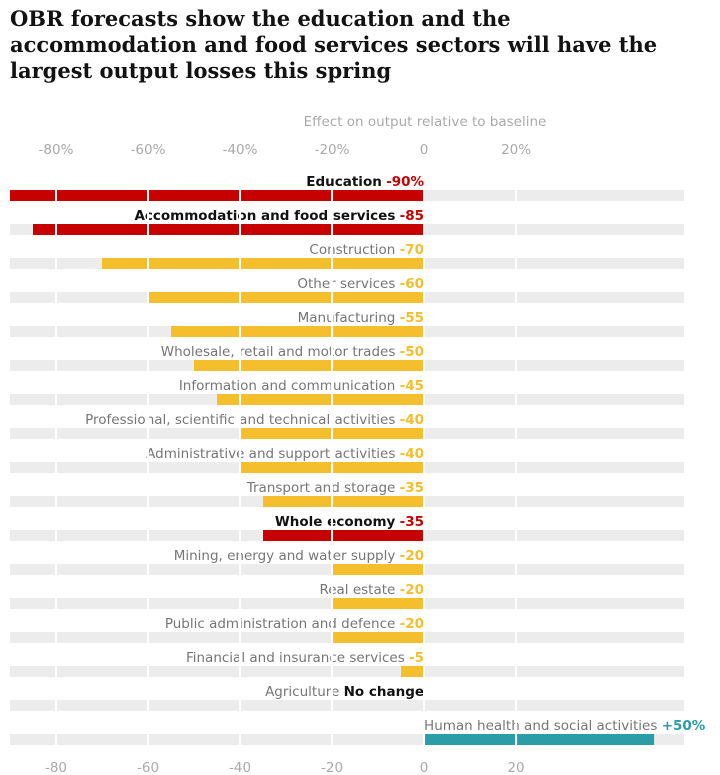 The height and width of the screenshot is (775, 720). I want to click on category-name: Manufacturing, so click(347, 318).